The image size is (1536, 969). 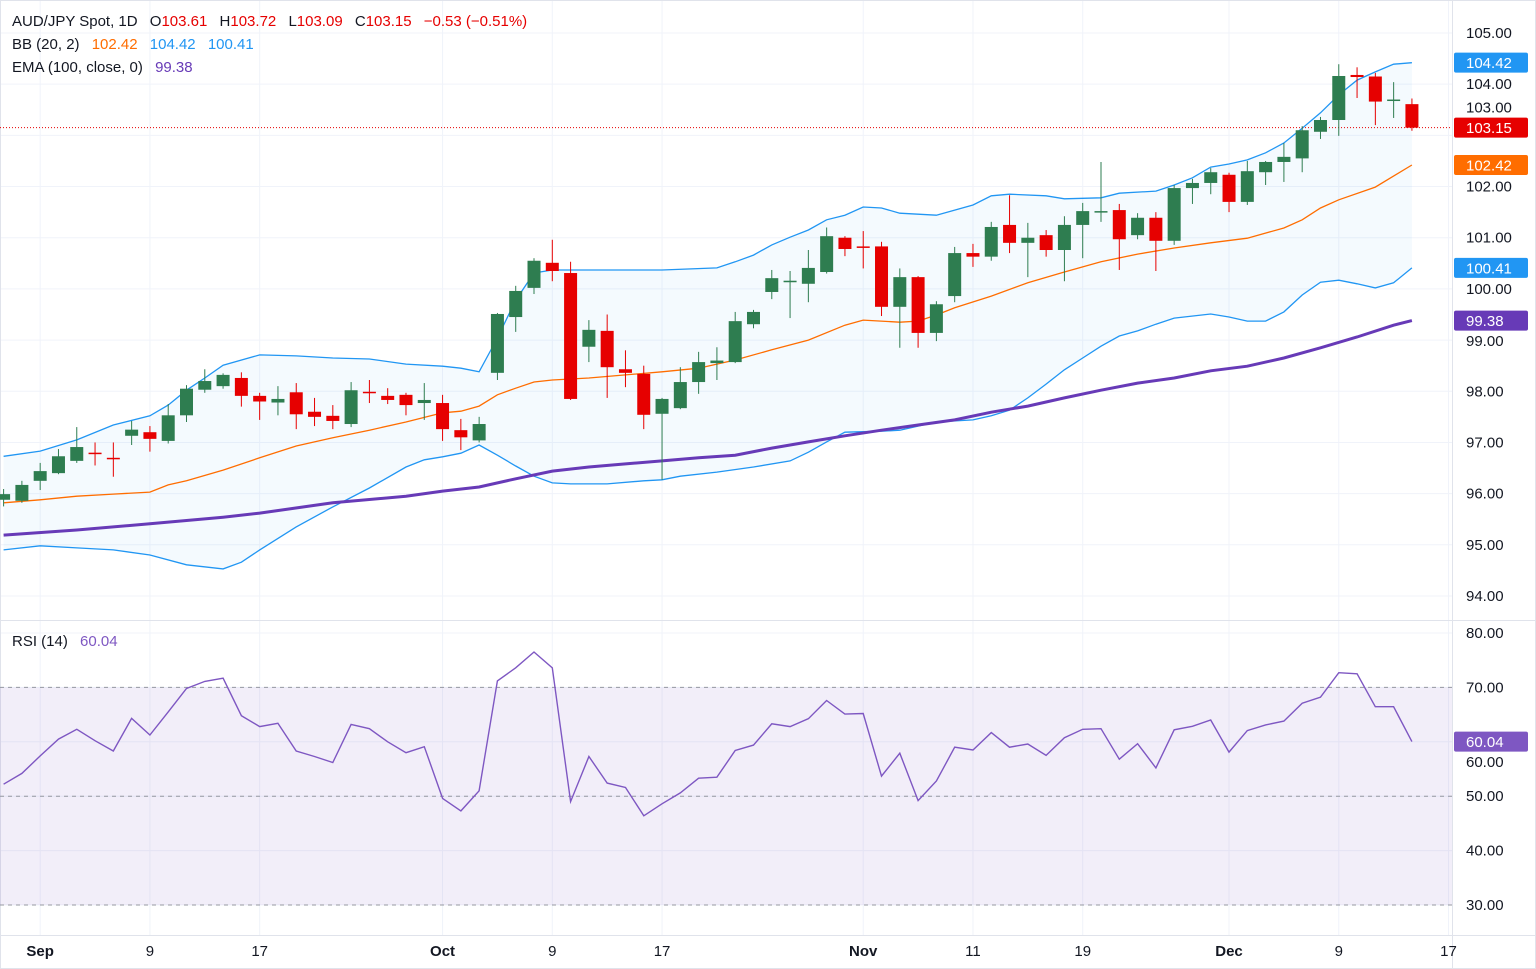 What do you see at coordinates (662, 951) in the screenshot?
I see `time-axis-label: 17` at bounding box center [662, 951].